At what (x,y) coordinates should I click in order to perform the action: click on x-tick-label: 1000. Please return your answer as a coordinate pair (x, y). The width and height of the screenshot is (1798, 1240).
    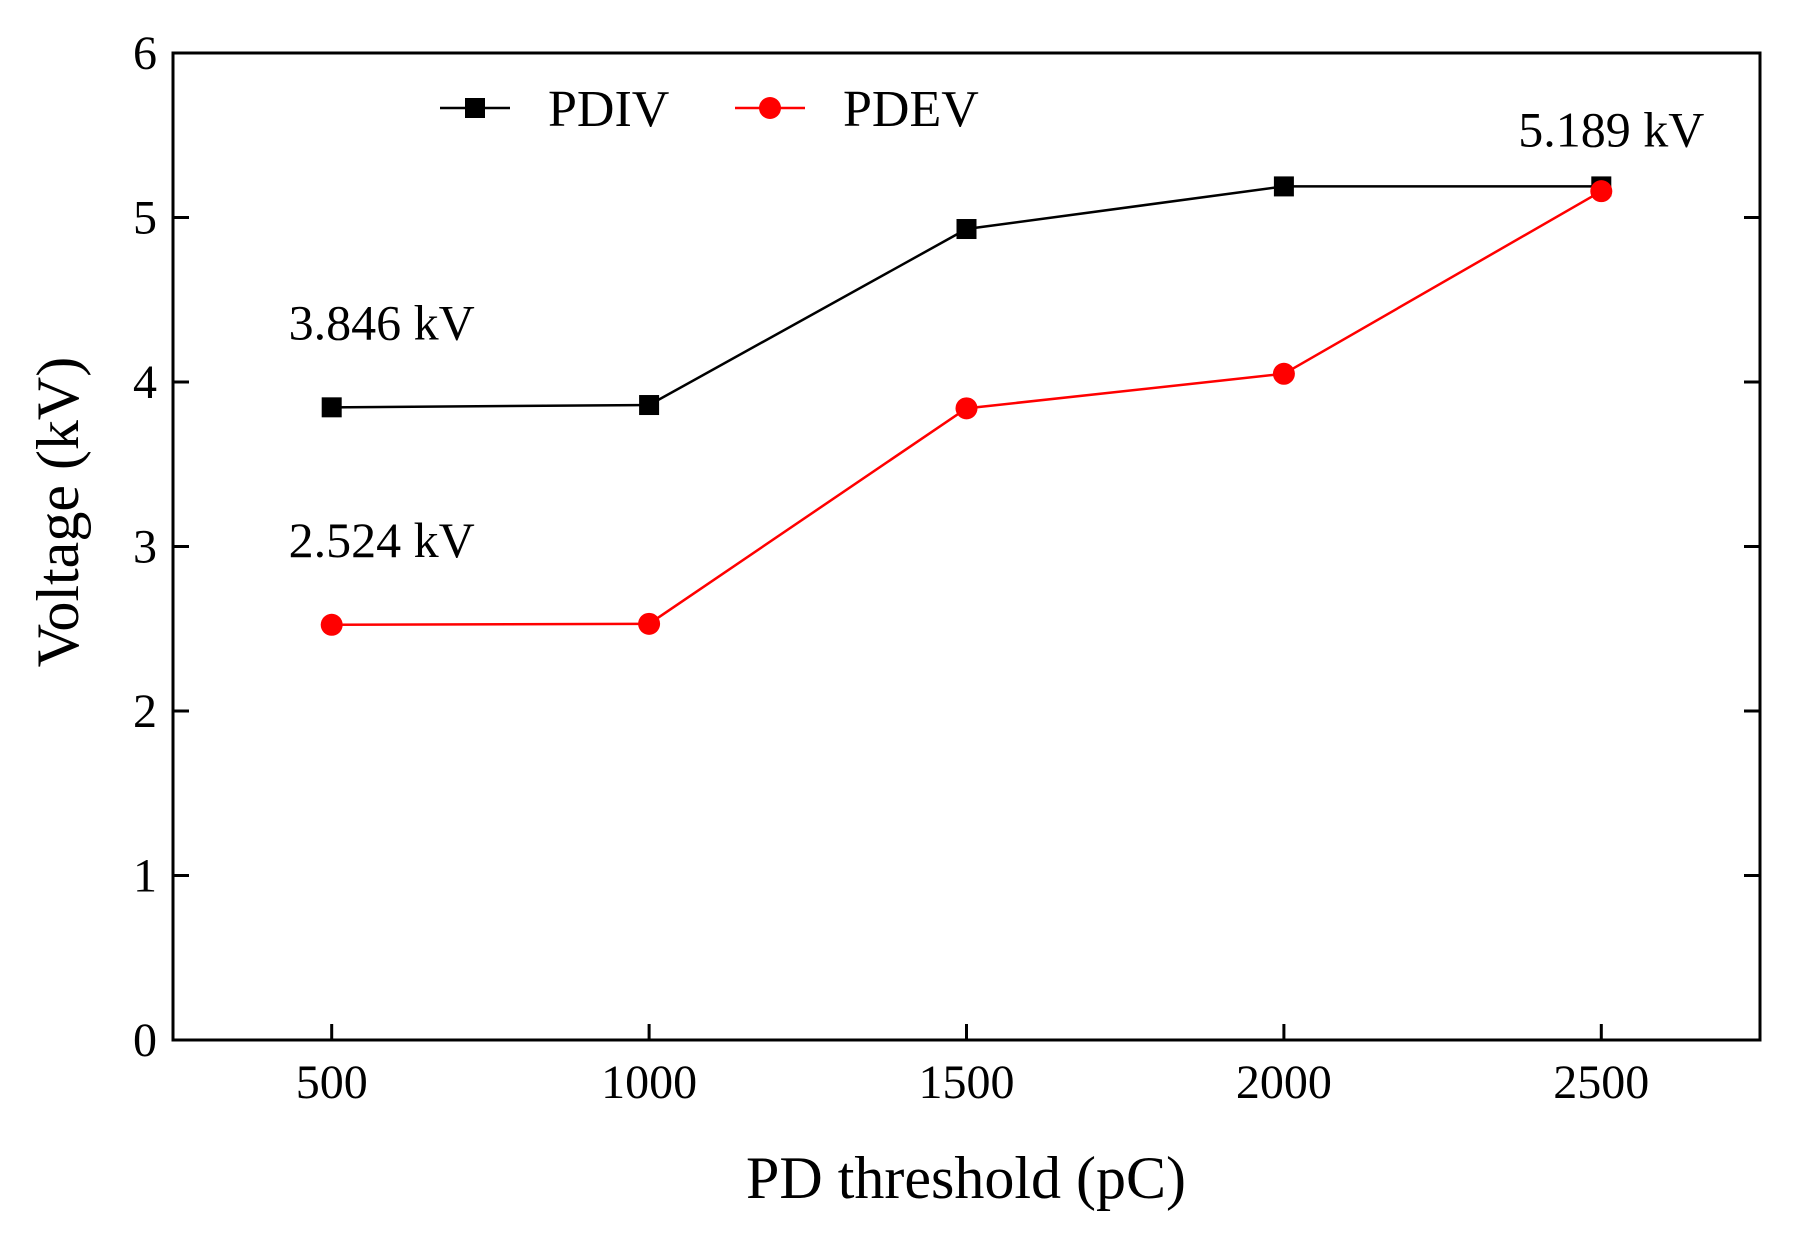
    Looking at the image, I should click on (649, 1082).